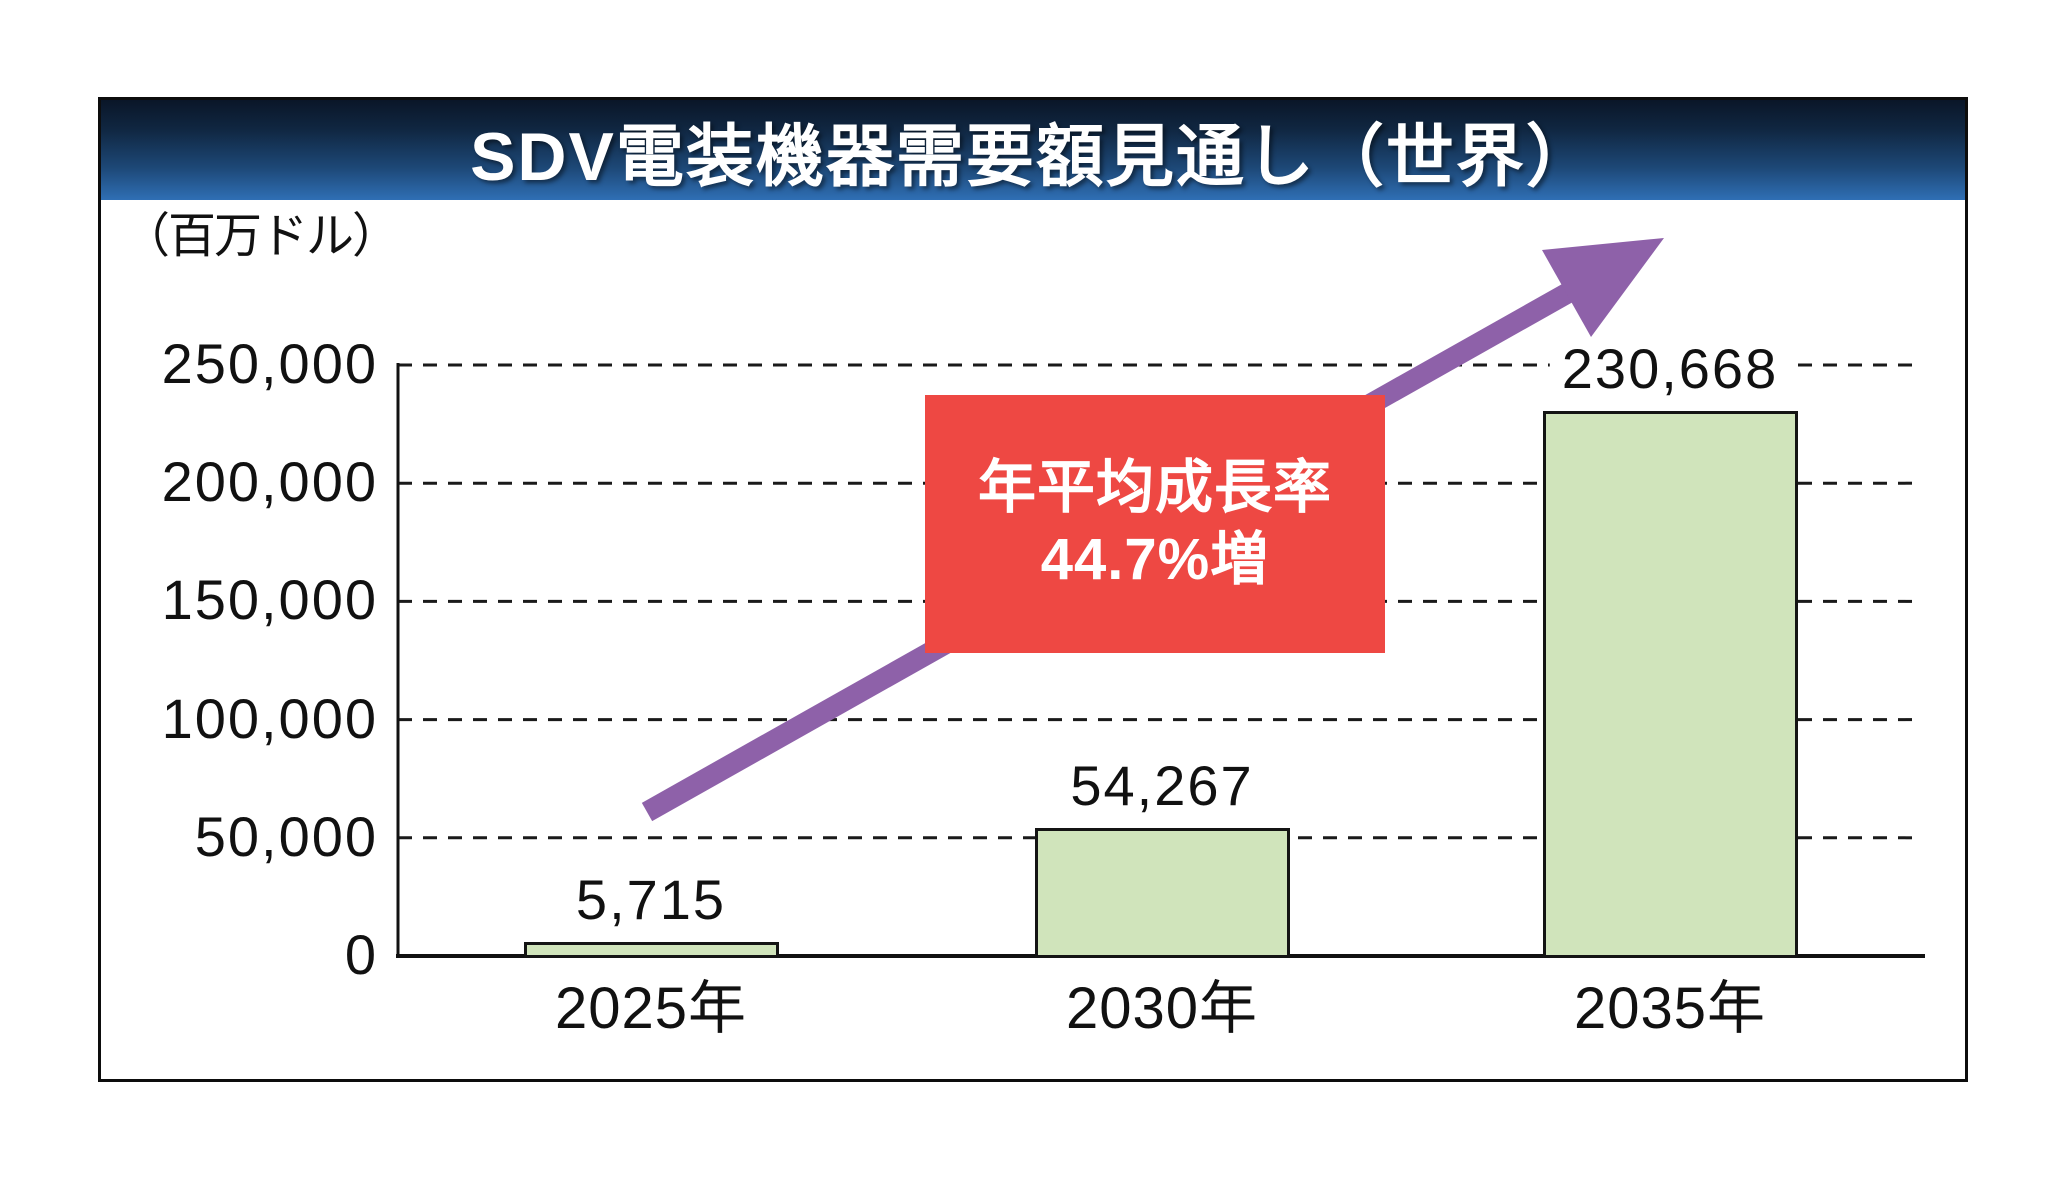 The image size is (2067, 1181). What do you see at coordinates (1155, 559) in the screenshot?
I see `growth-annotation-line2: 44.7%増` at bounding box center [1155, 559].